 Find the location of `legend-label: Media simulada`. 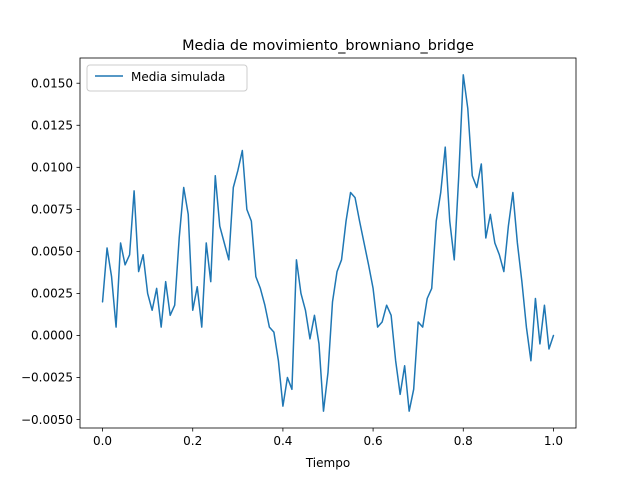

legend-label: Media simulada is located at coordinates (178, 77).